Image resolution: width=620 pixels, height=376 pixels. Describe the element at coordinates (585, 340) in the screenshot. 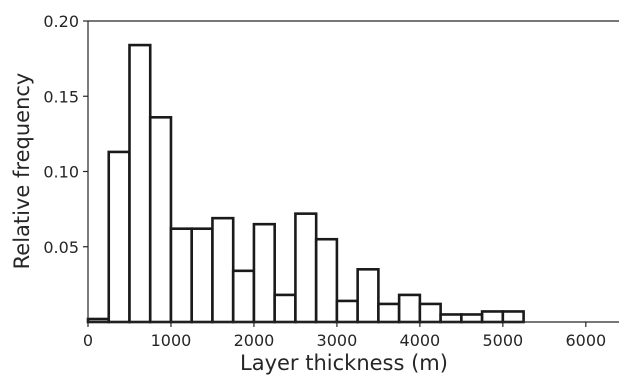

I see `x-tick-label-6: 6000` at that location.